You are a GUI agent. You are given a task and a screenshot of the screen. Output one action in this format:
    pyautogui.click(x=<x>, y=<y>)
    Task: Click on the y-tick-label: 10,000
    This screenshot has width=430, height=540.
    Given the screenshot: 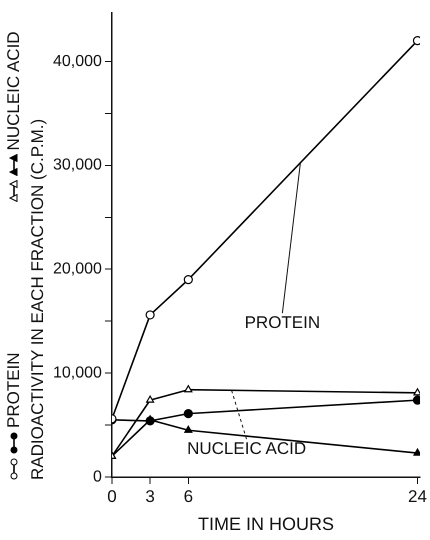 What is the action you would take?
    pyautogui.click(x=77, y=373)
    